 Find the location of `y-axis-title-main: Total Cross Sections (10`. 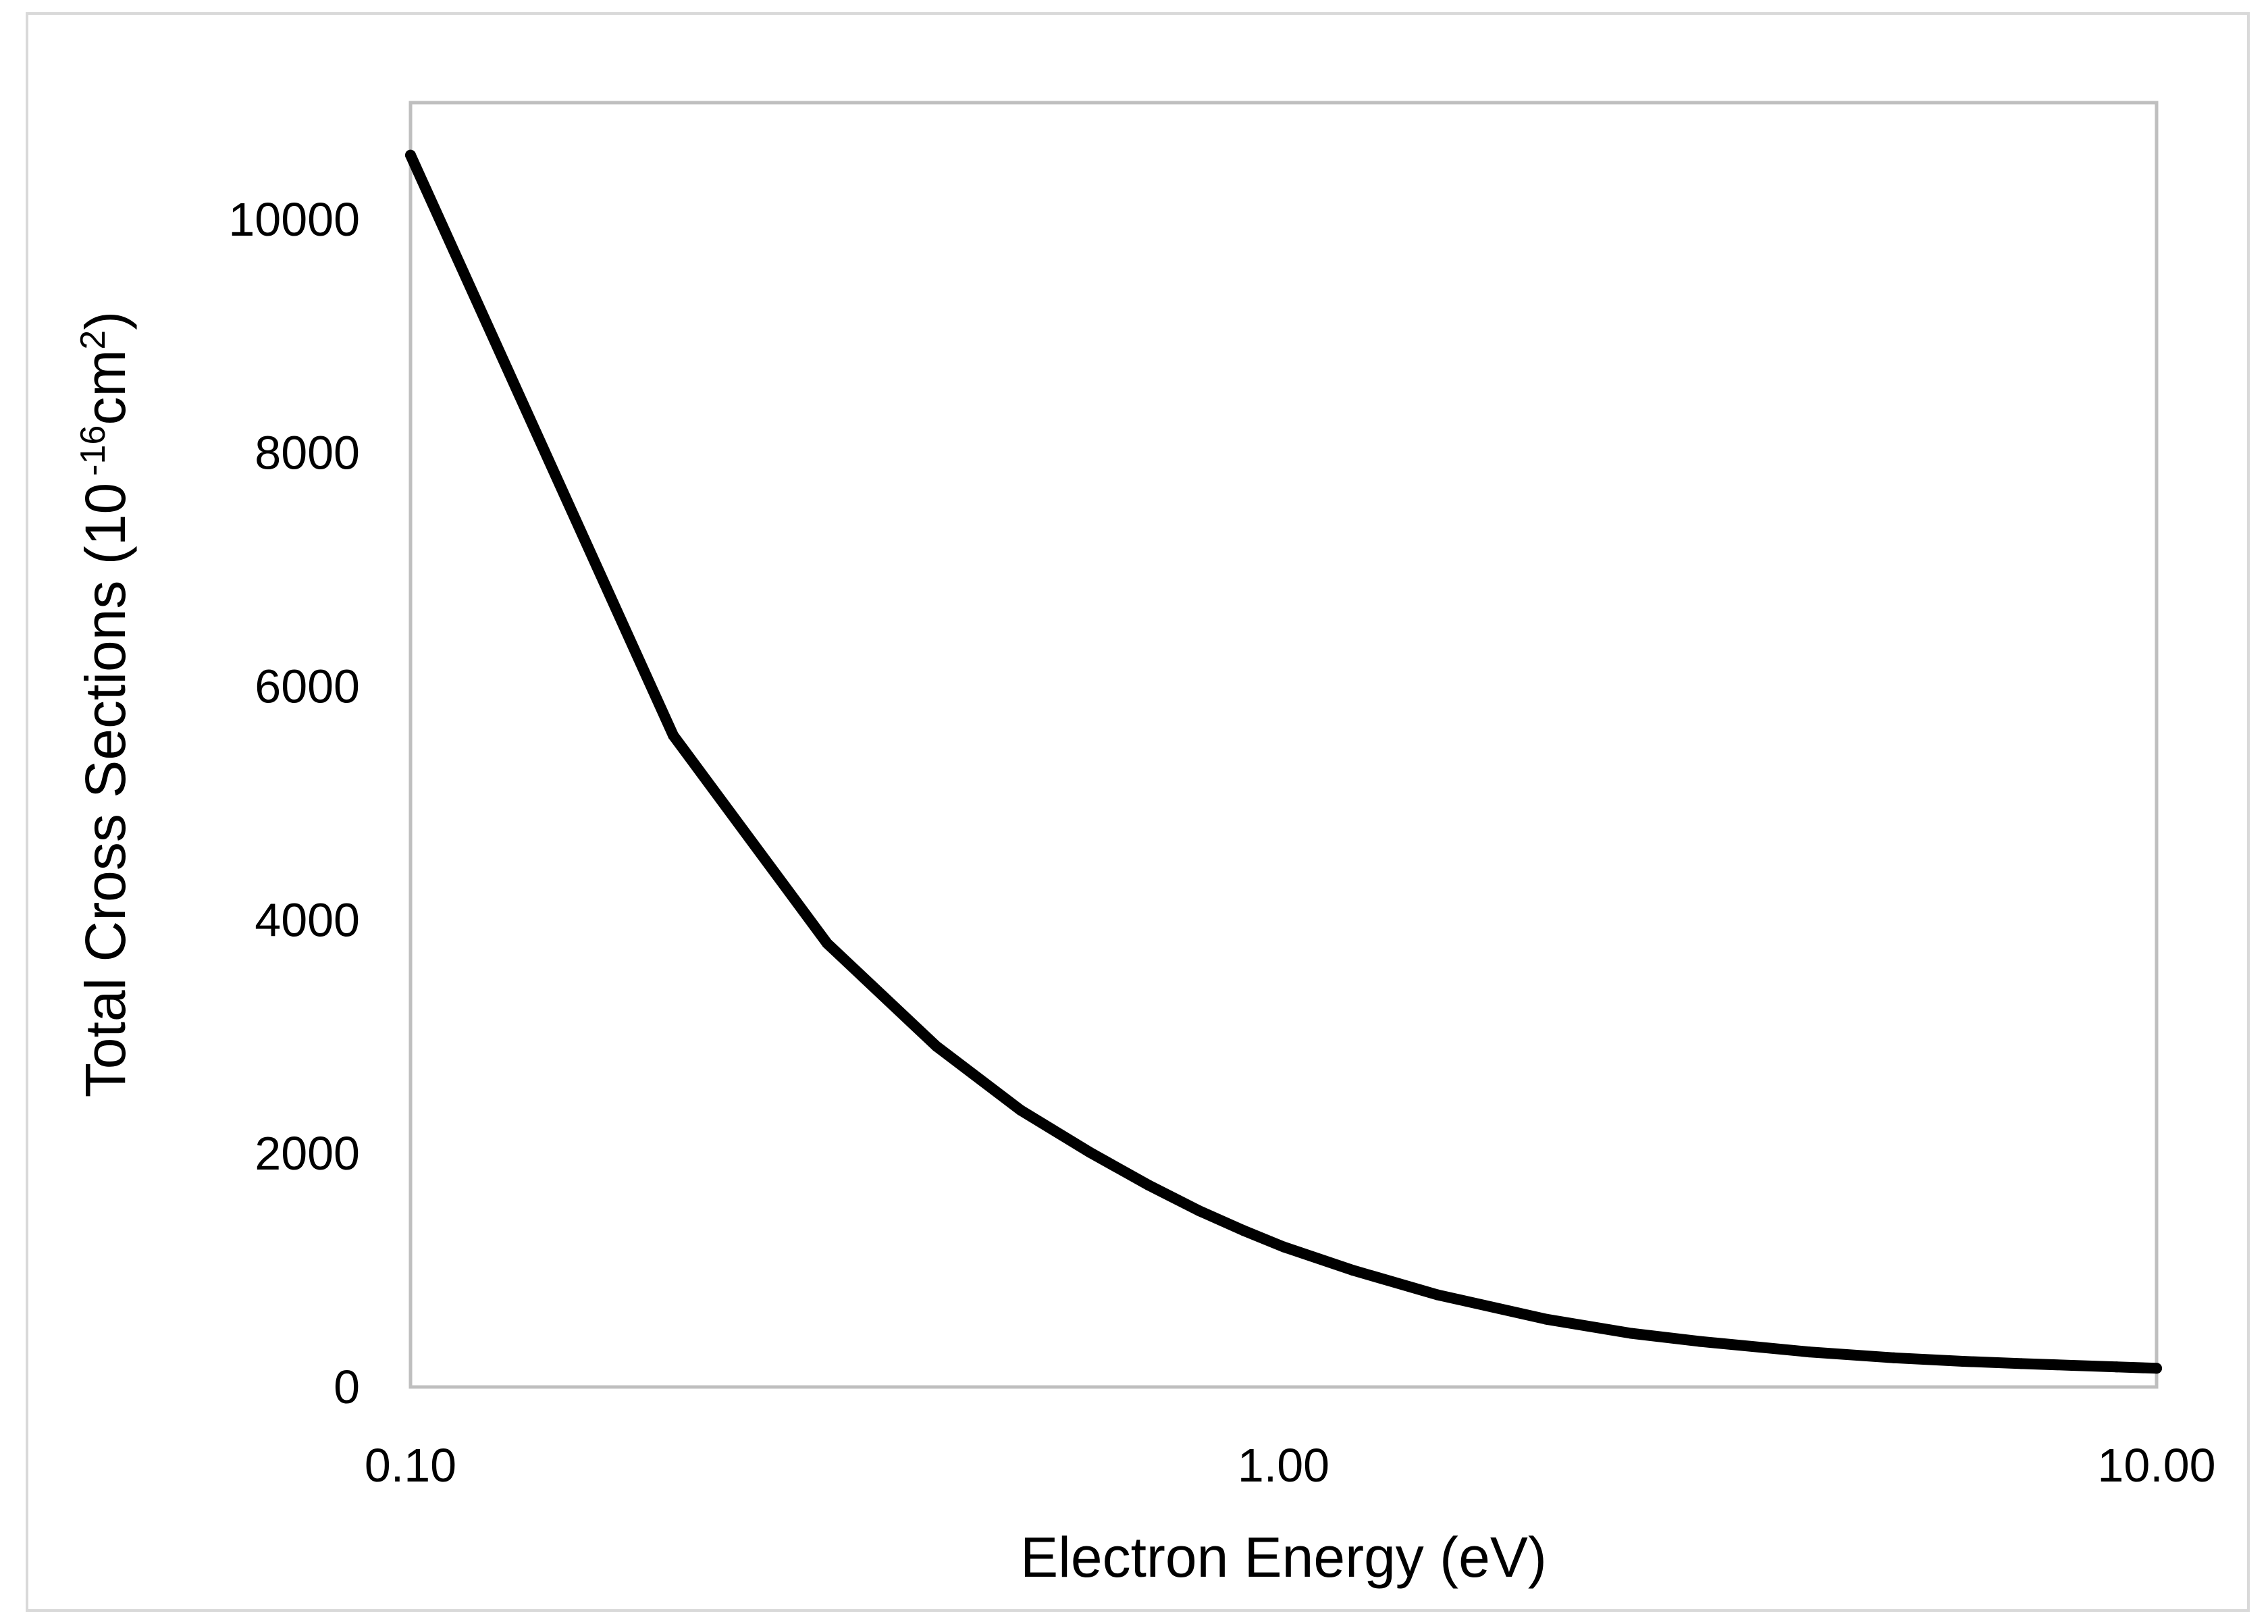

y-axis-title-main: Total Cross Sections (10 is located at coordinates (105, 790).